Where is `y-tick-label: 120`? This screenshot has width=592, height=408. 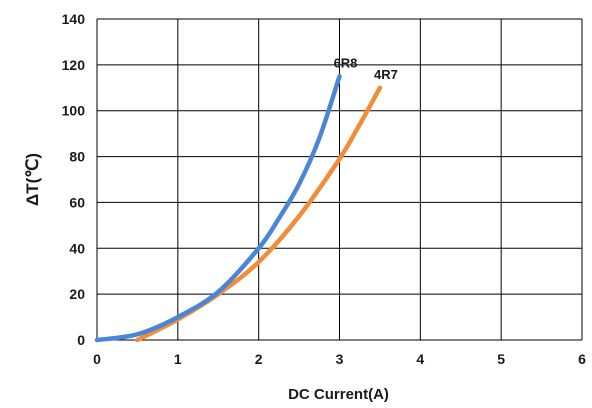 y-tick-label: 120 is located at coordinates (74, 65).